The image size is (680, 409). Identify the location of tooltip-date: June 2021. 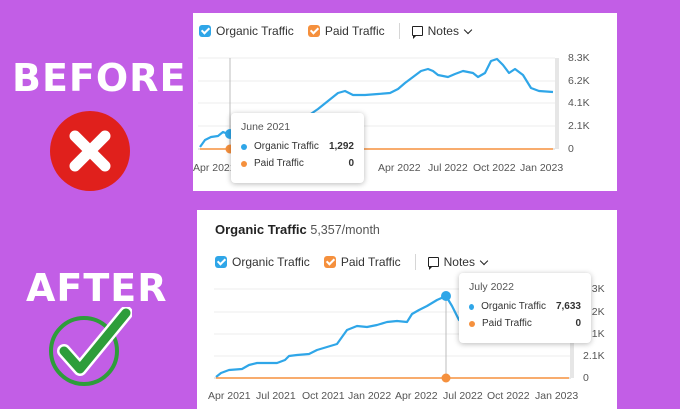
(266, 127).